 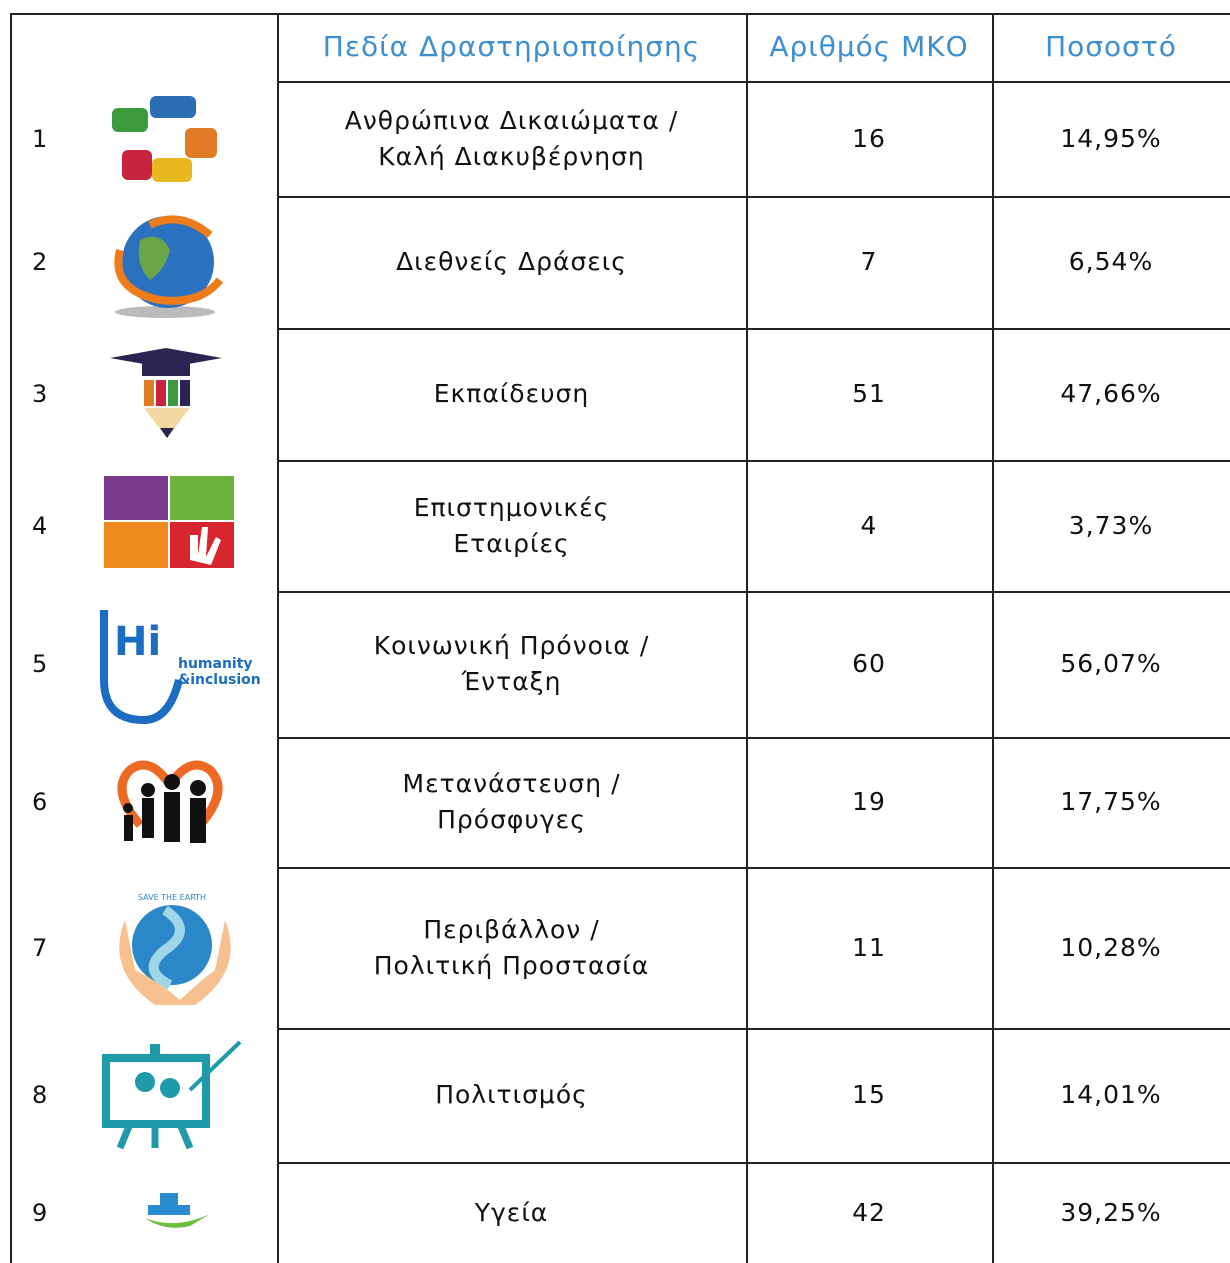 I want to click on count-cell: 42, so click(x=869, y=1212).